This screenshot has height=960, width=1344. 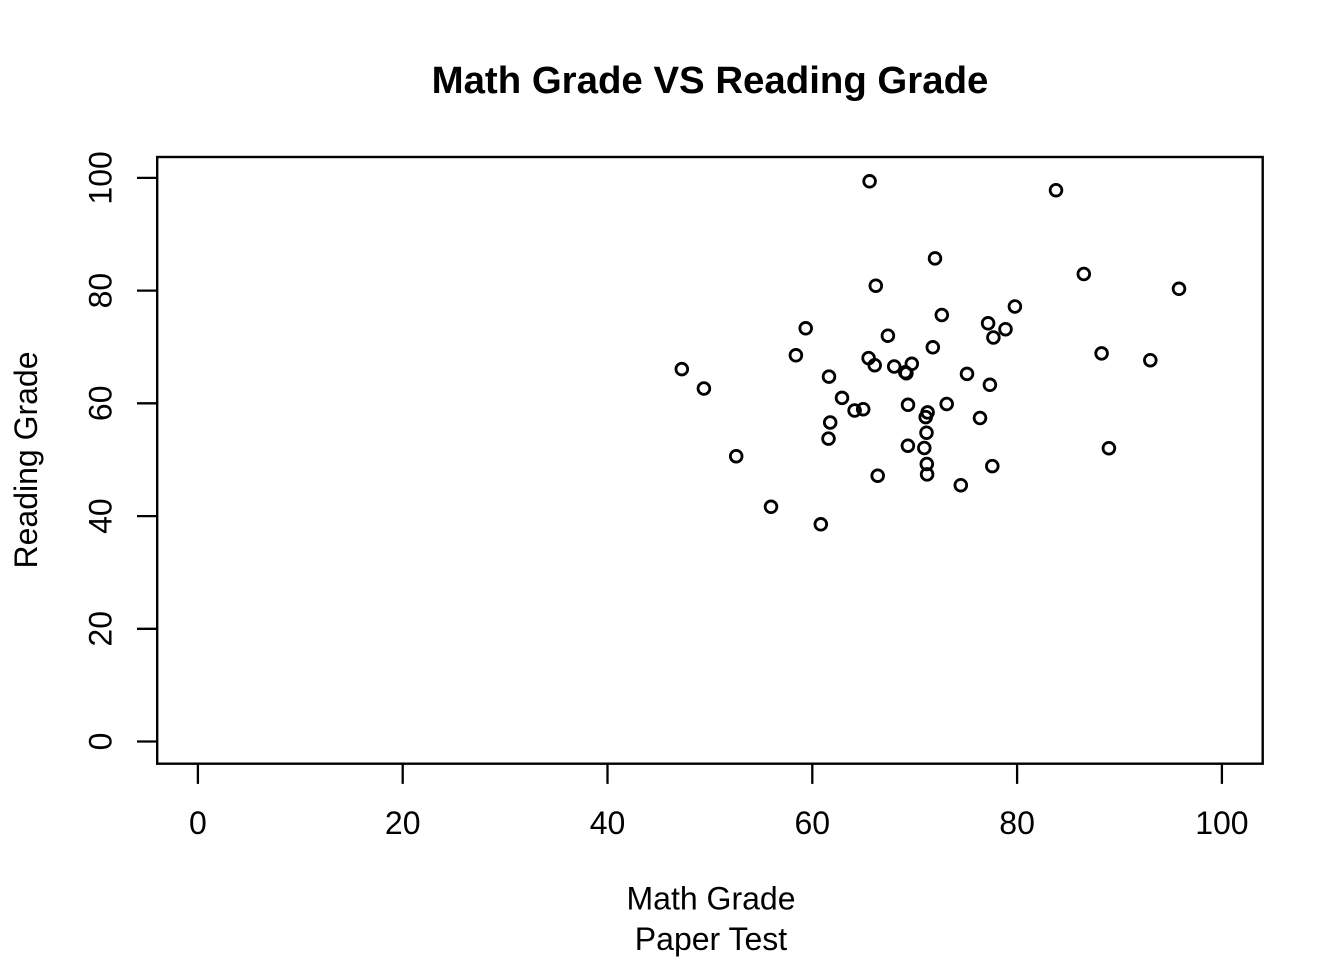 I want to click on svg-text: Reading Grade, so click(x=26, y=459).